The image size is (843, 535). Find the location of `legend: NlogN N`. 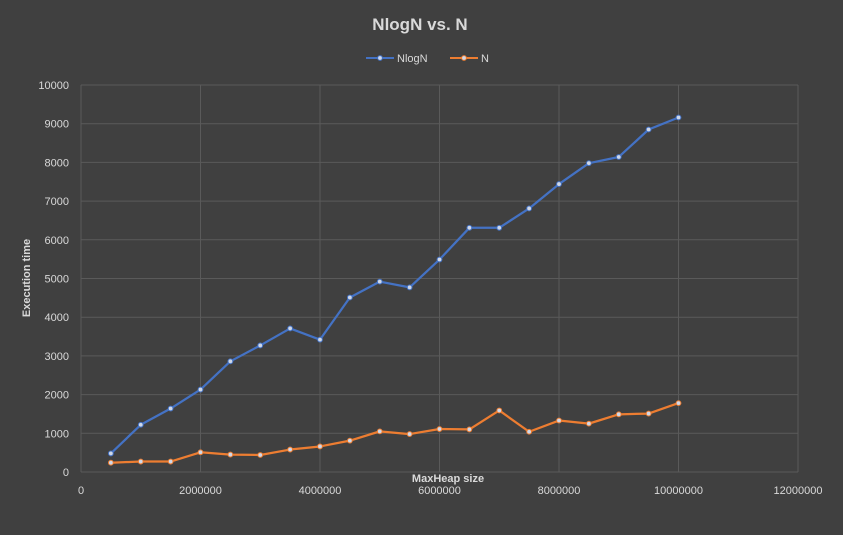

legend: NlogN N is located at coordinates (427, 59).